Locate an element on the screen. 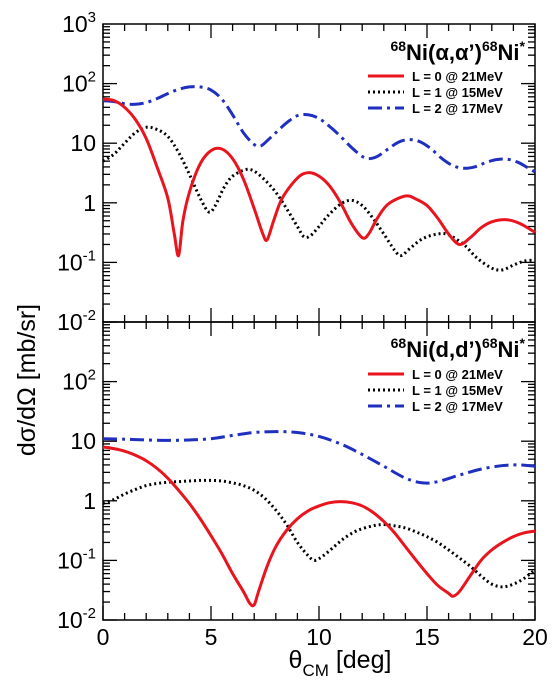 Image resolution: width=555 pixels, height=681 pixels. y-axis-title: dσ/dΩ [mb/sr] is located at coordinates (27, 380).